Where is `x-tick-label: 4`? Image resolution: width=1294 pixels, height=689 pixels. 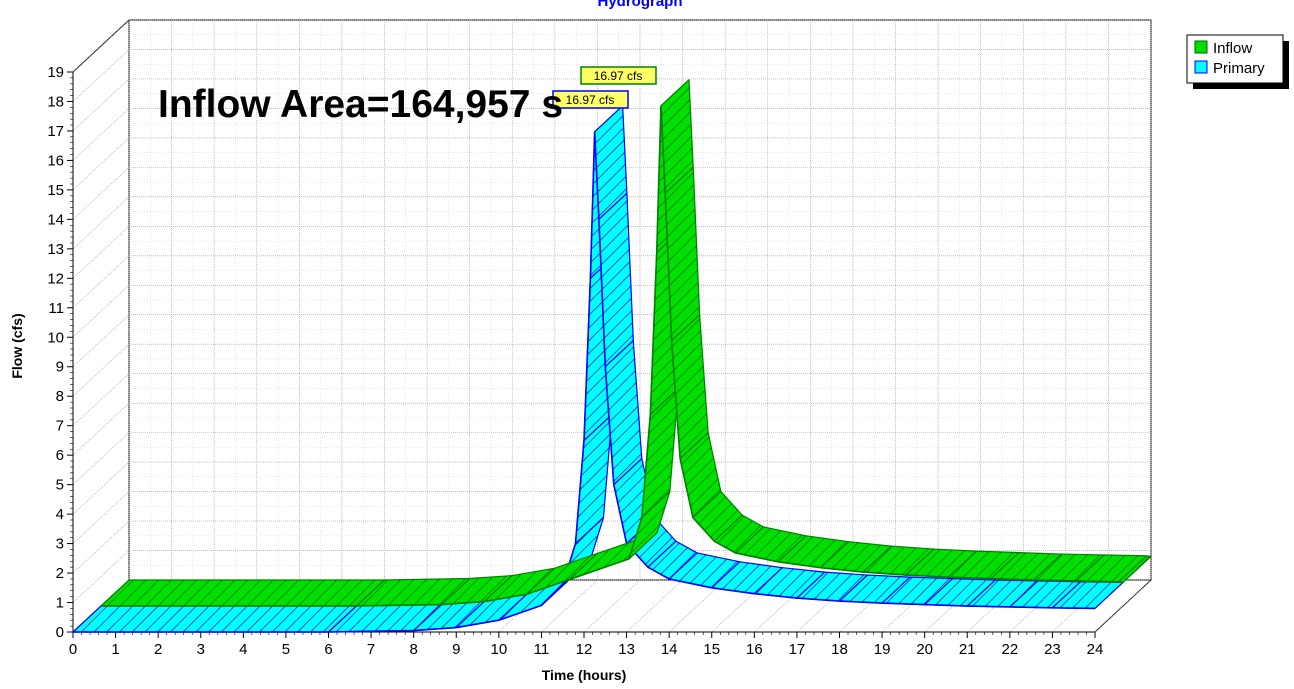
x-tick-label: 4 is located at coordinates (243, 649).